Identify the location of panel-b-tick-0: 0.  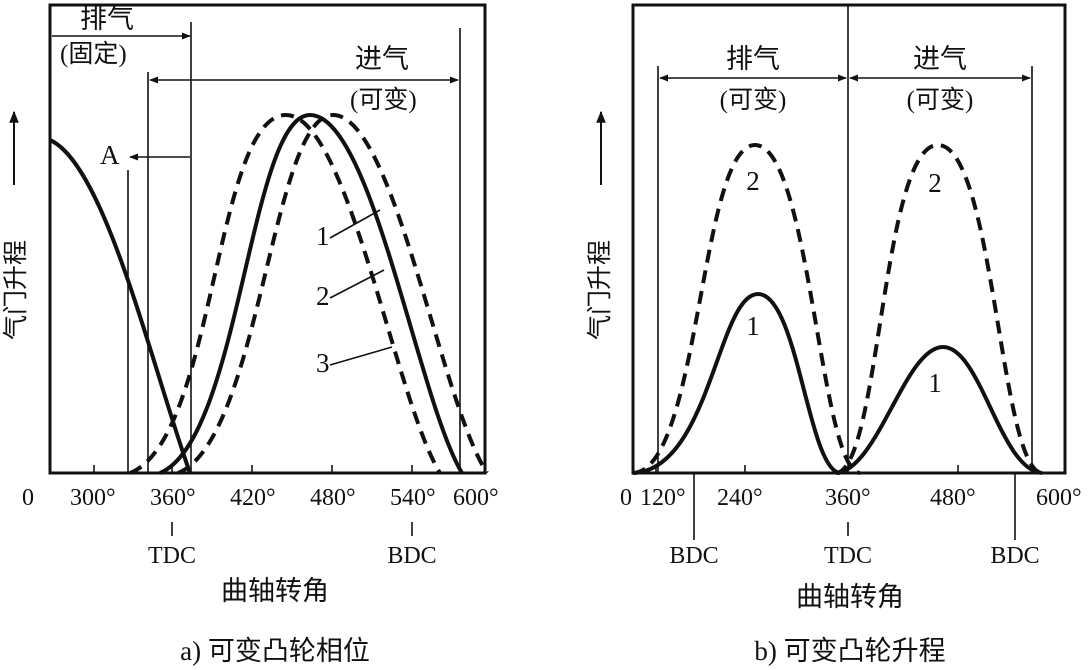
(626, 498).